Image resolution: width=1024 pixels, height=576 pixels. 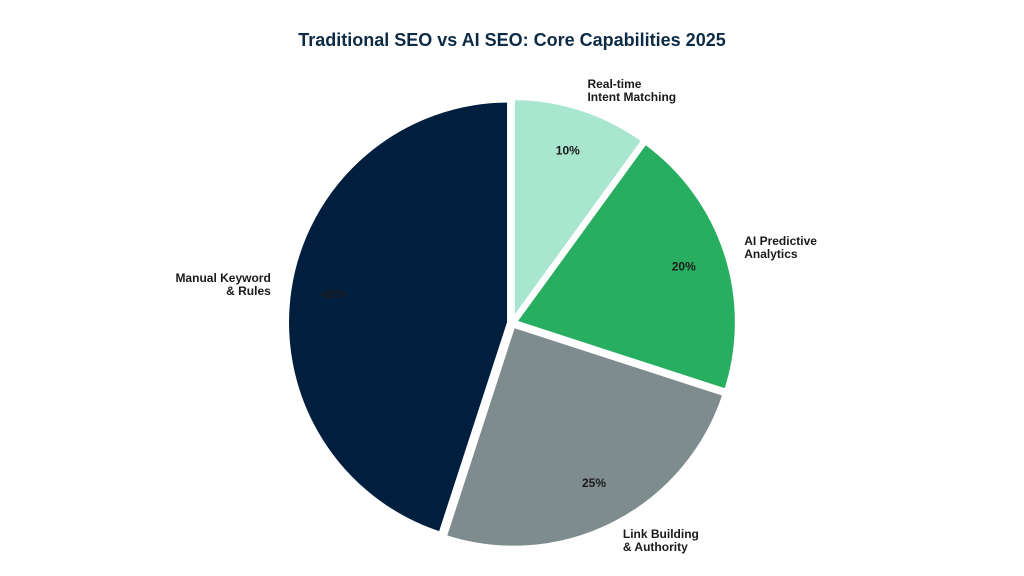 I want to click on value-label: 10%, so click(x=568, y=150).